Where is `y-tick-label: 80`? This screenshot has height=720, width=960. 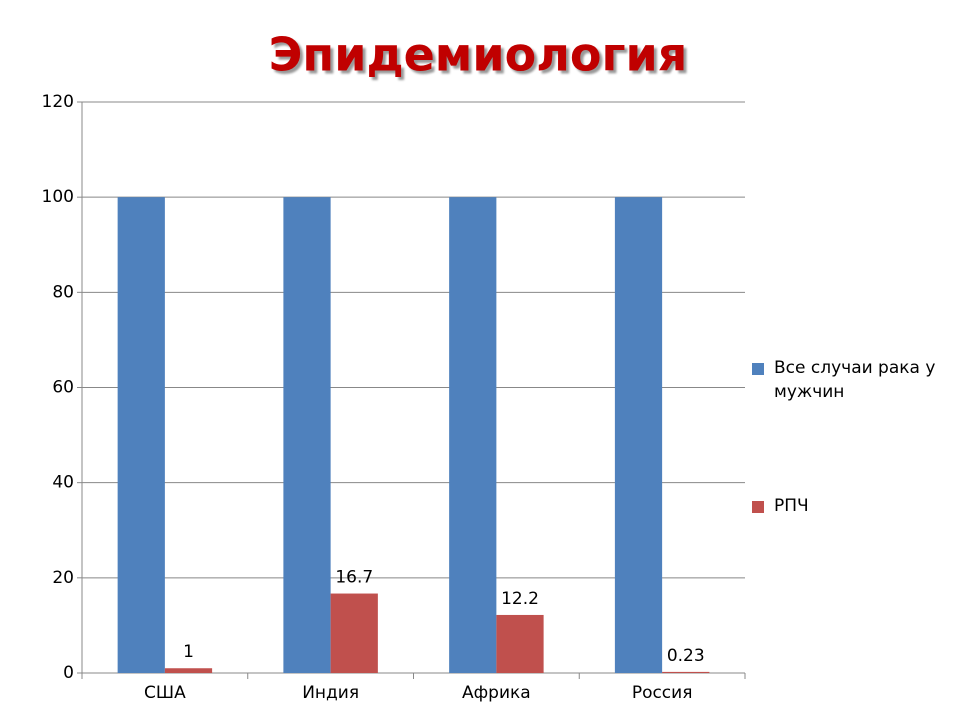 y-tick-label: 80 is located at coordinates (63, 292).